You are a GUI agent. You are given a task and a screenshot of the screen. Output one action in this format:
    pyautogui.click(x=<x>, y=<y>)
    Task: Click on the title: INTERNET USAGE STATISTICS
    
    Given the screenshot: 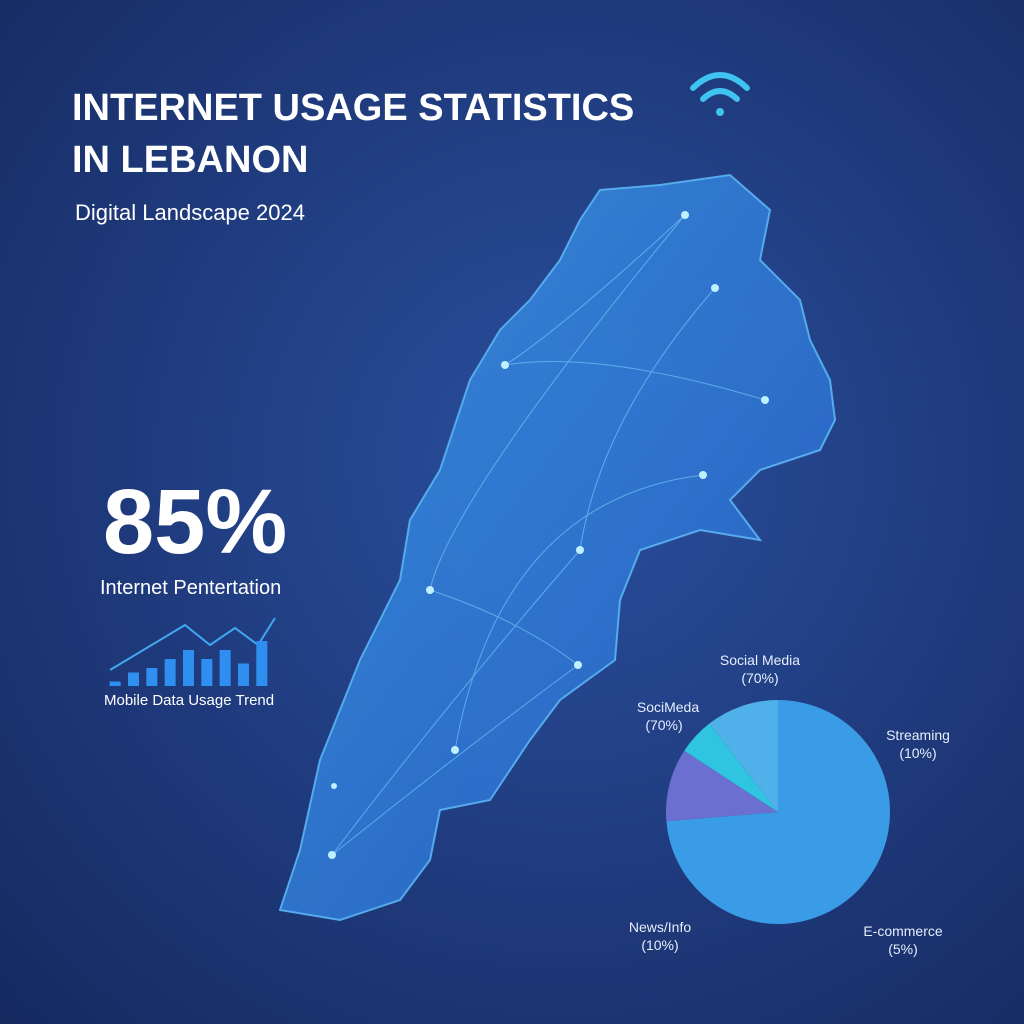 What is the action you would take?
    pyautogui.click(x=353, y=108)
    